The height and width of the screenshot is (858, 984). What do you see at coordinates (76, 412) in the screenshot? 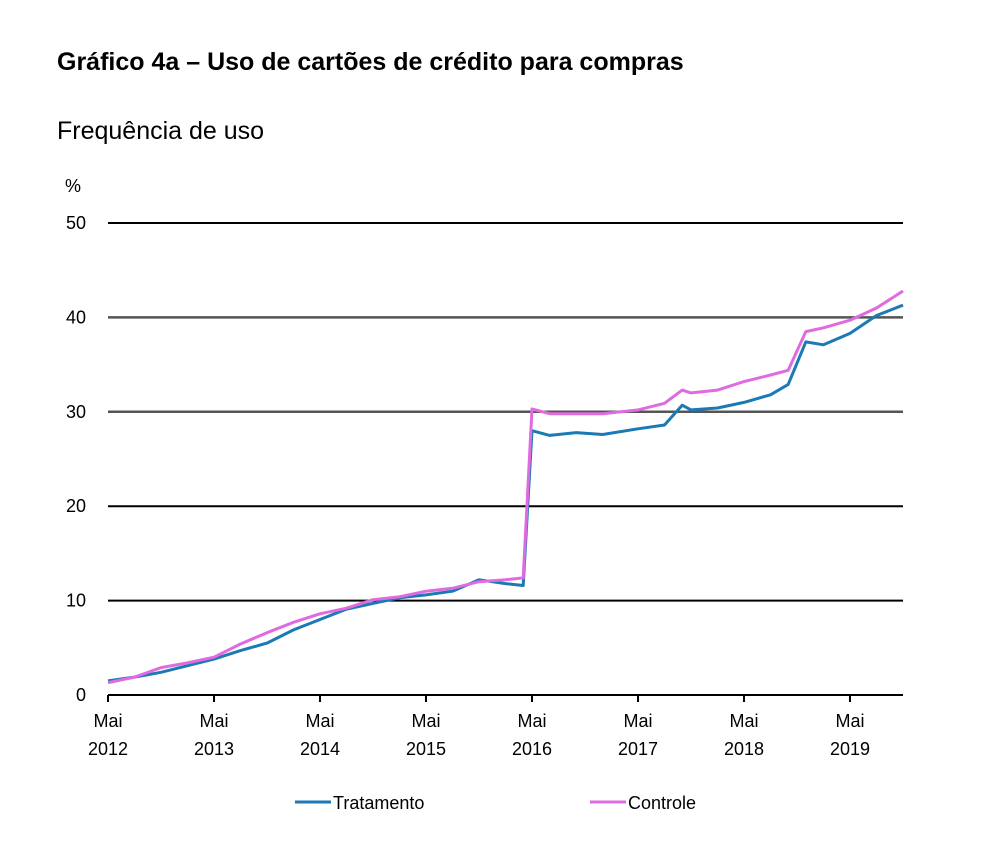
I see `y-tick-label: 30` at bounding box center [76, 412].